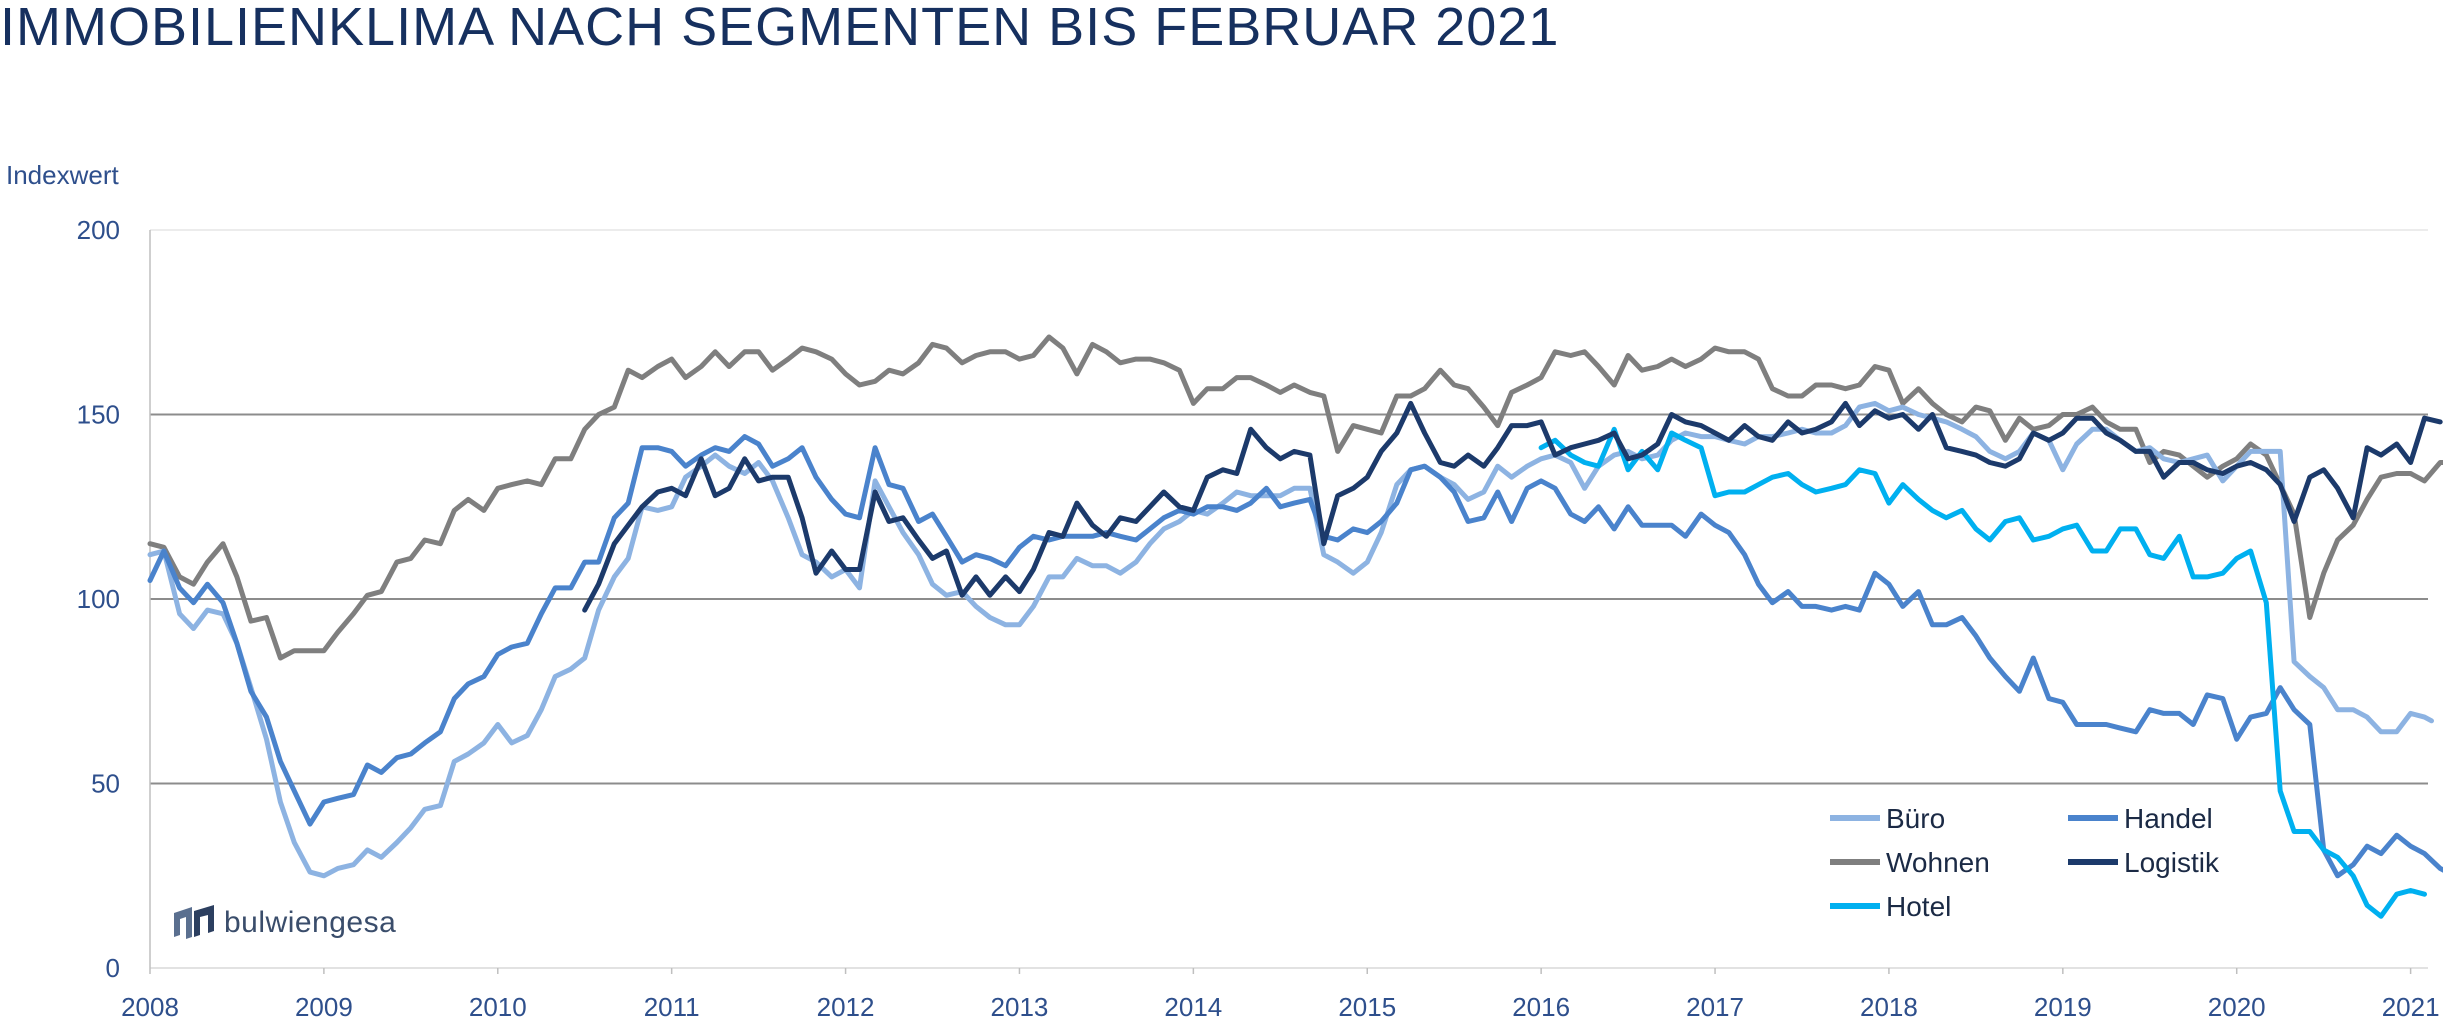 This screenshot has width=2443, height=1022. I want to click on legend-label-wohnen: Wohnen, so click(1938, 862).